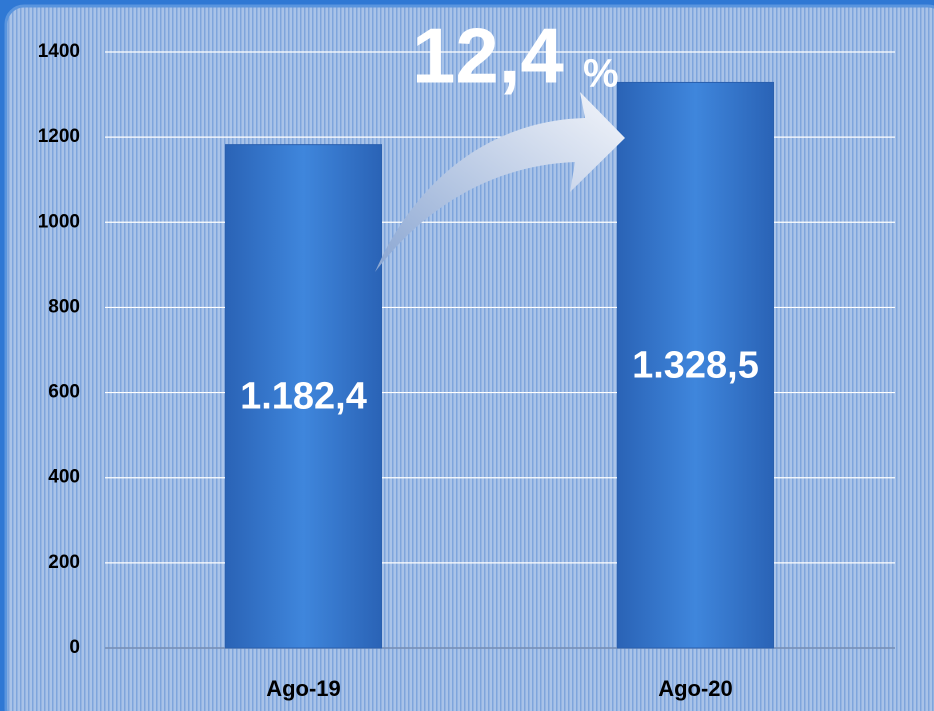  What do you see at coordinates (601, 74) in the screenshot?
I see `annotation-unit: %` at bounding box center [601, 74].